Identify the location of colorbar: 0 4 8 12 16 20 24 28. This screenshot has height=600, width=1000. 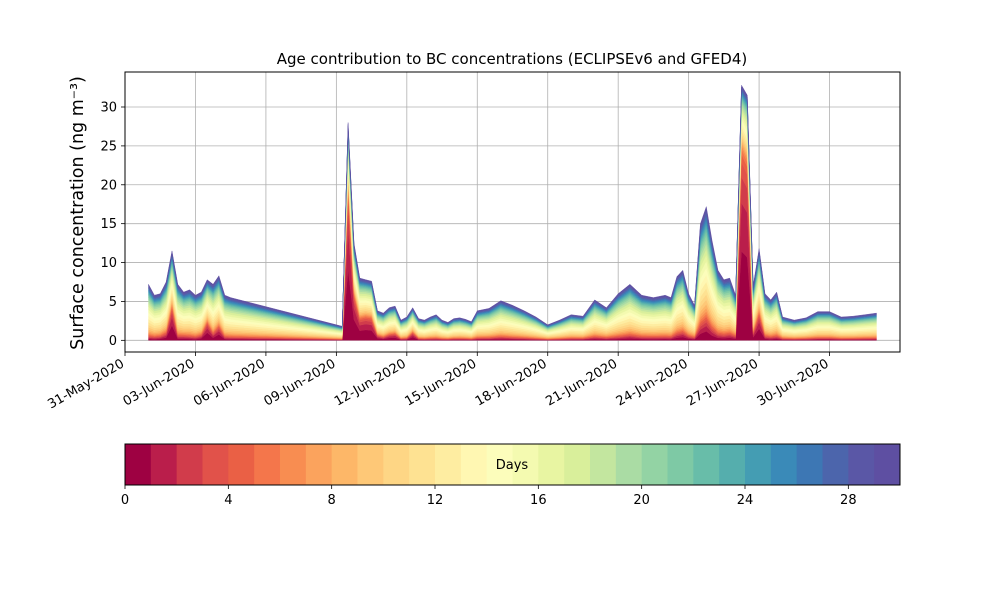
(511, 475).